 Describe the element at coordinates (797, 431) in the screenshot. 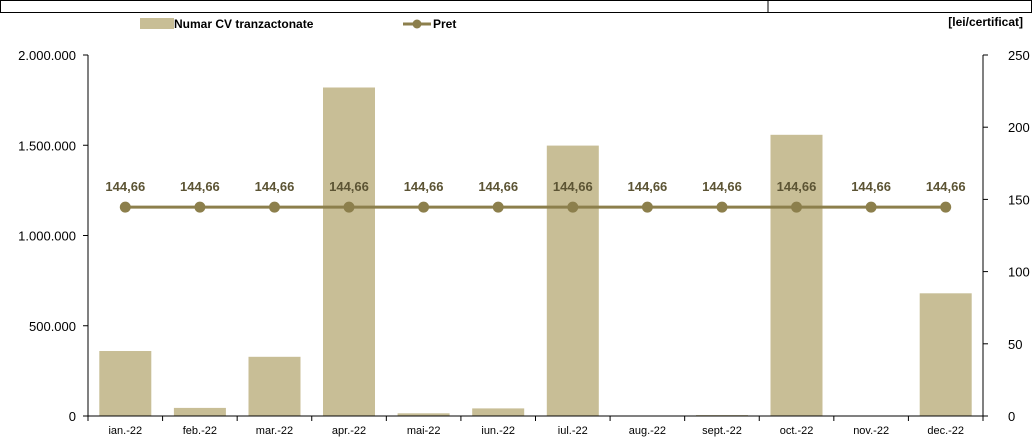

I see `x-tick-label: oct.-22` at that location.